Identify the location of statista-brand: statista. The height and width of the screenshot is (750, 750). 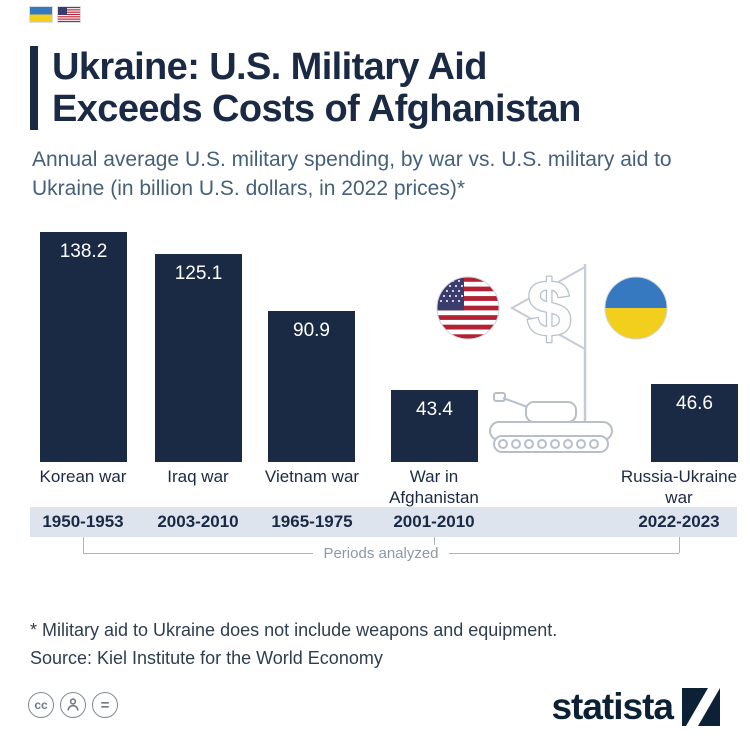
(635, 707).